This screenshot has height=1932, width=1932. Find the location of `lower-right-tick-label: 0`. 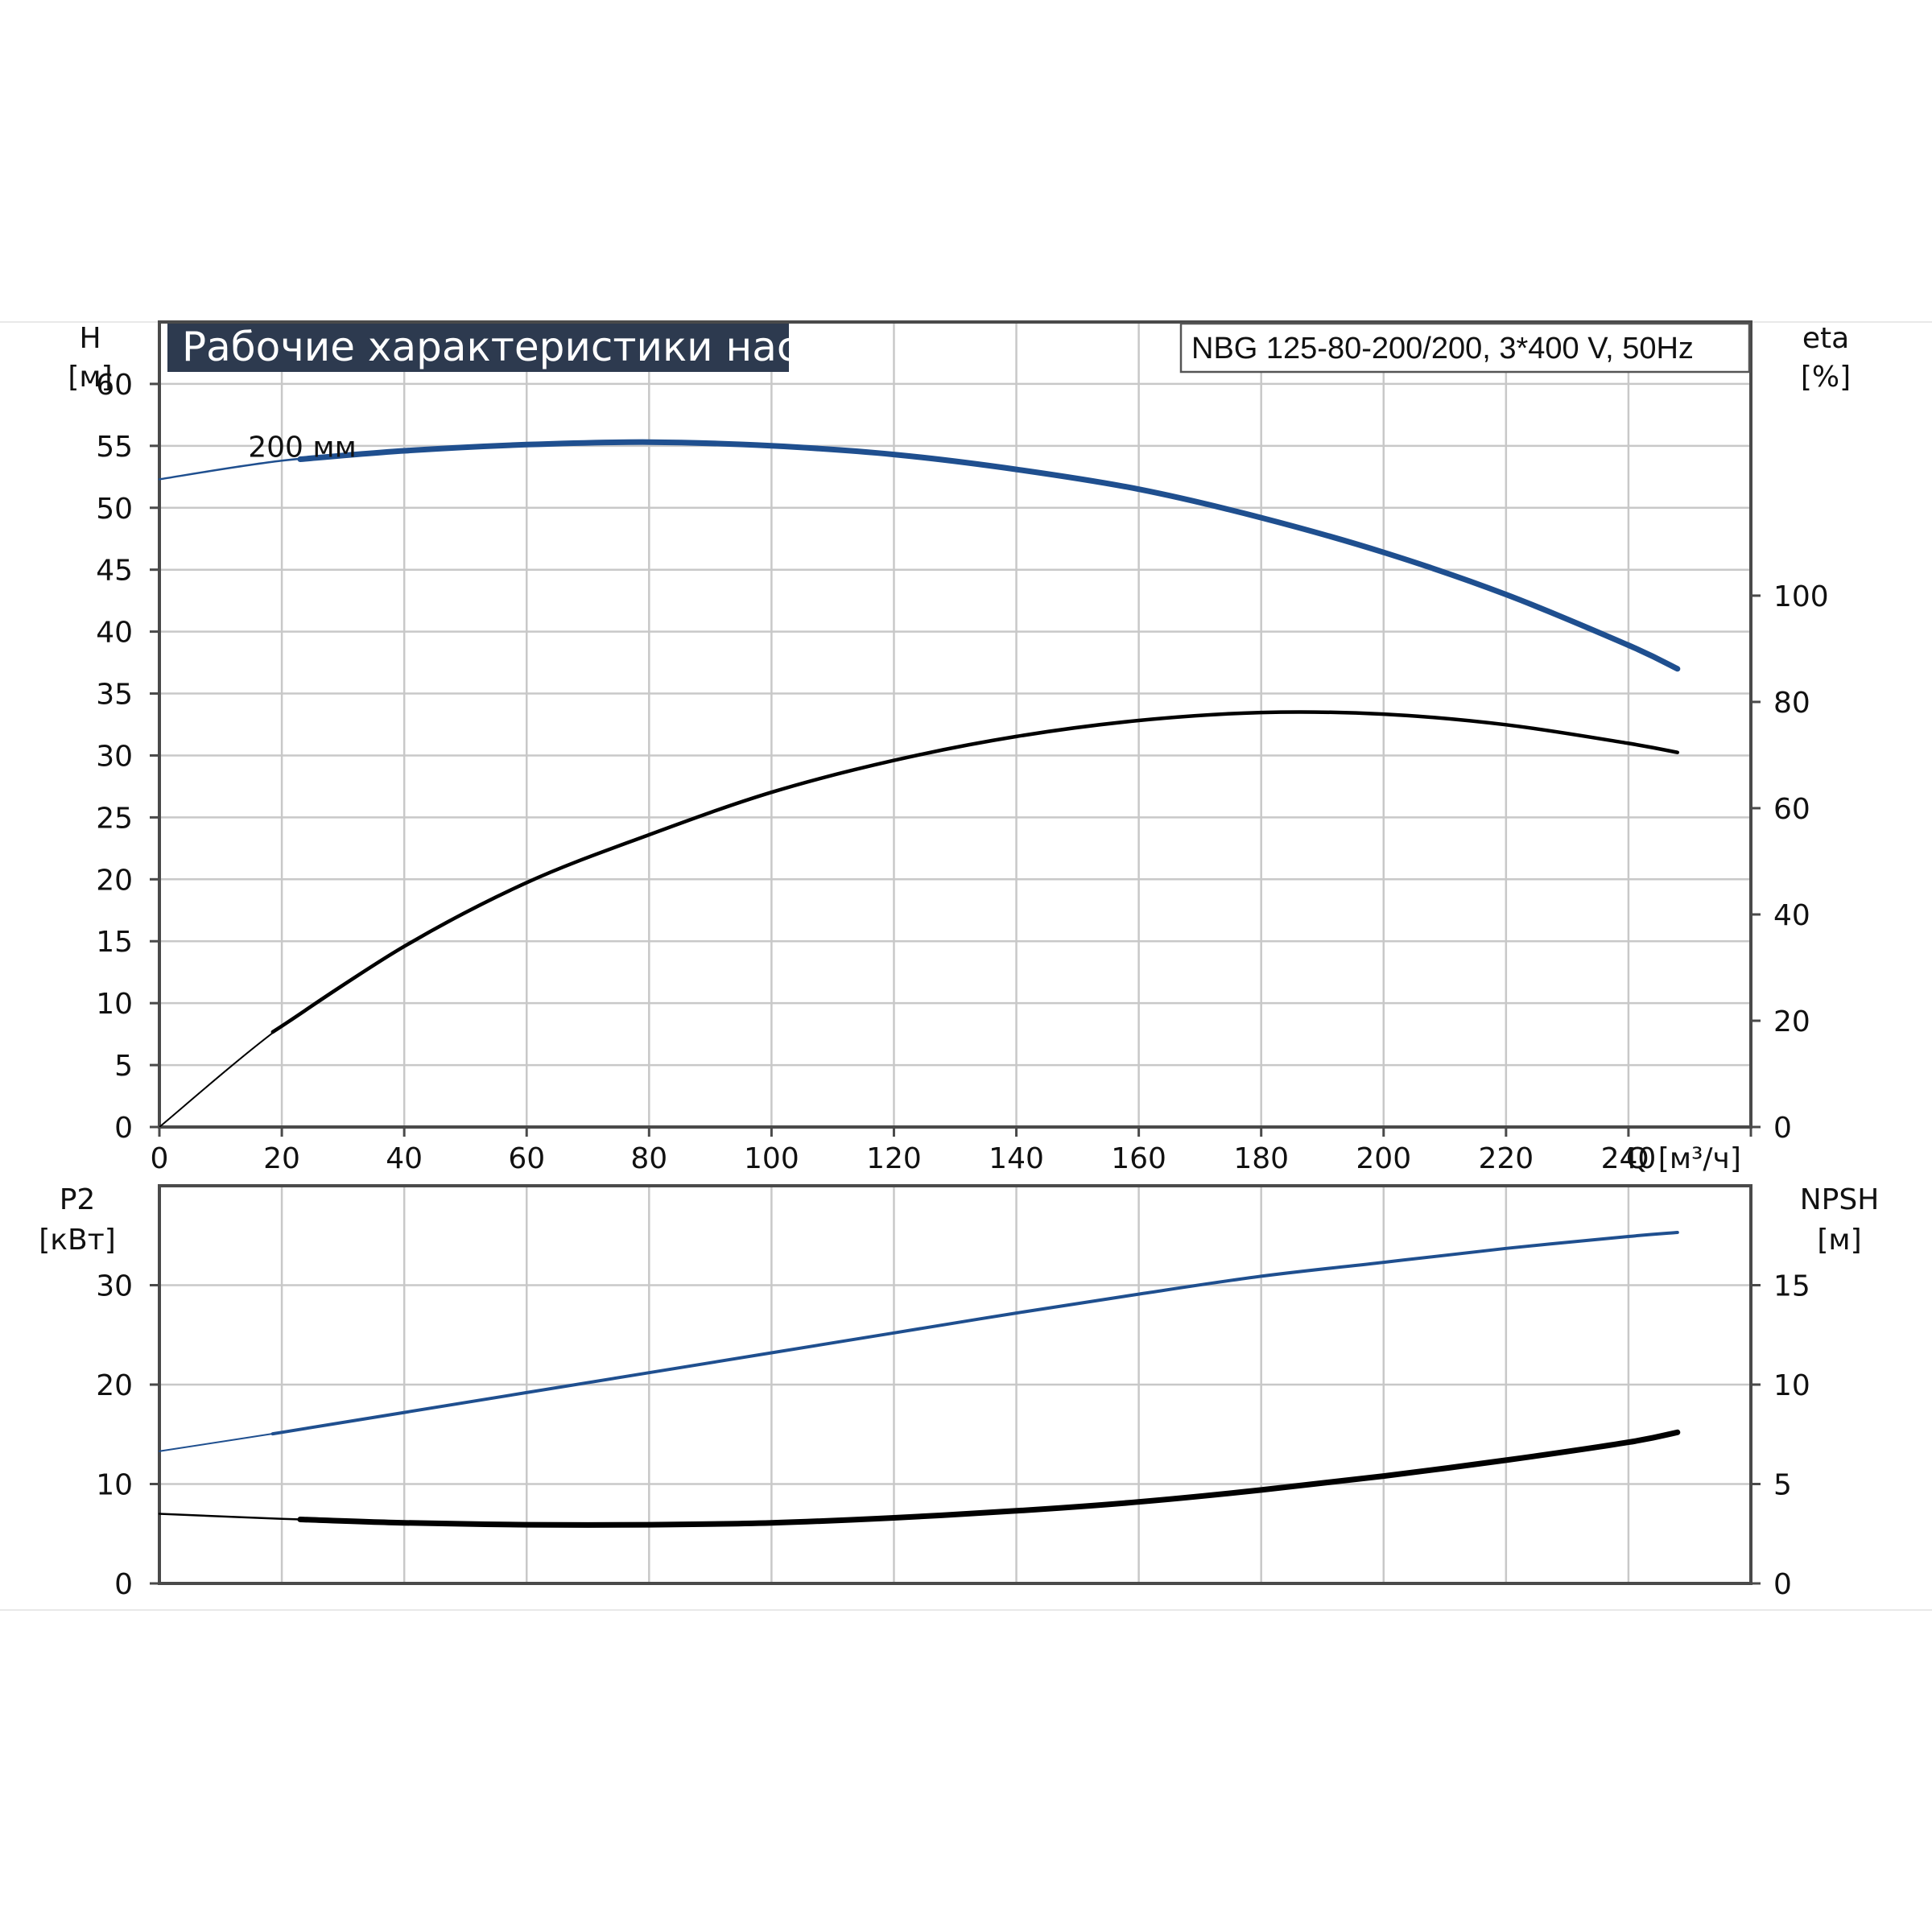

lower-right-tick-label: 0 is located at coordinates (1782, 1584).